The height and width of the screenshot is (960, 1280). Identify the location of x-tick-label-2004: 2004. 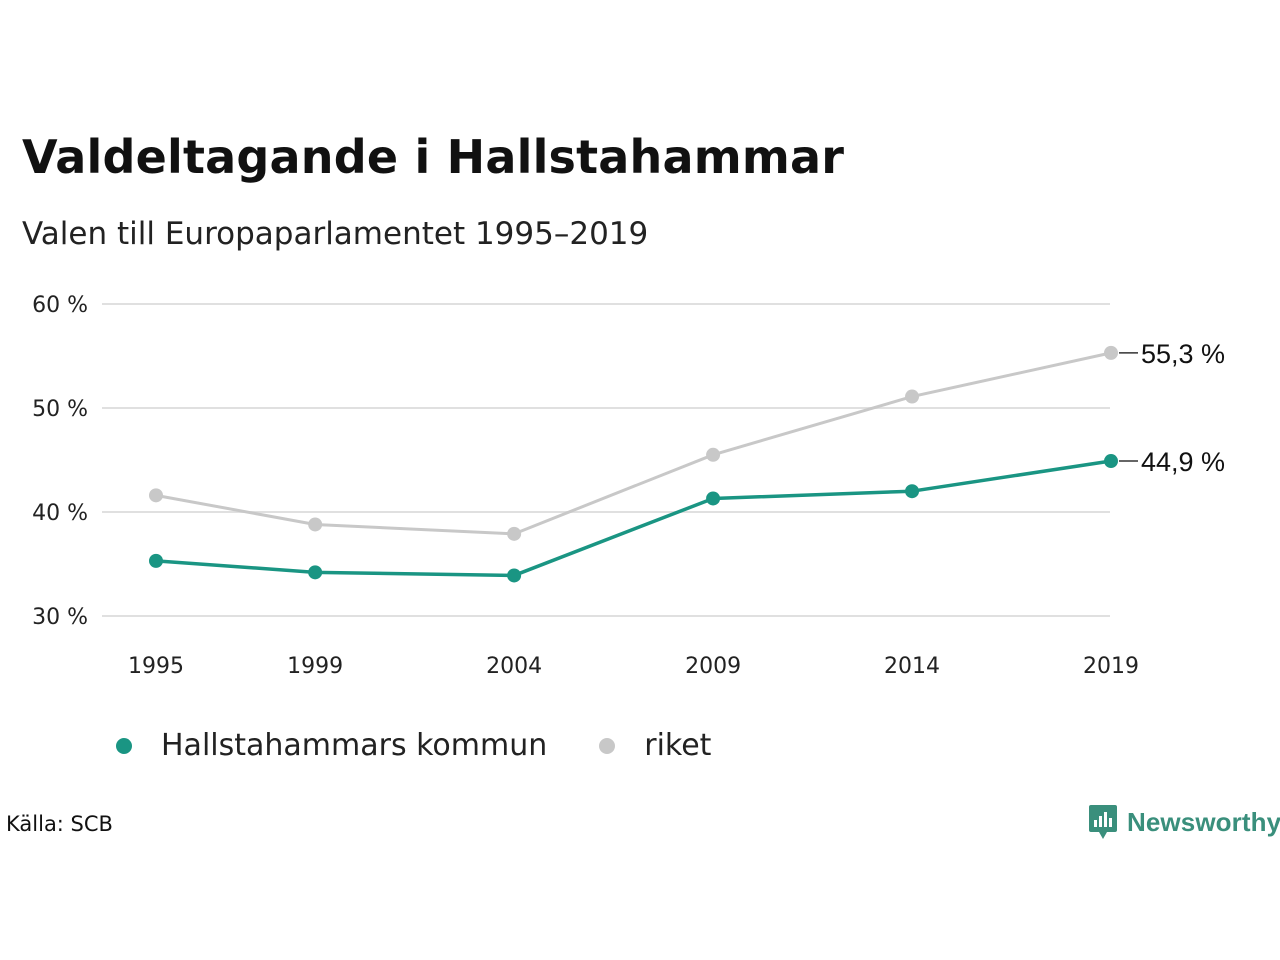
(514, 666).